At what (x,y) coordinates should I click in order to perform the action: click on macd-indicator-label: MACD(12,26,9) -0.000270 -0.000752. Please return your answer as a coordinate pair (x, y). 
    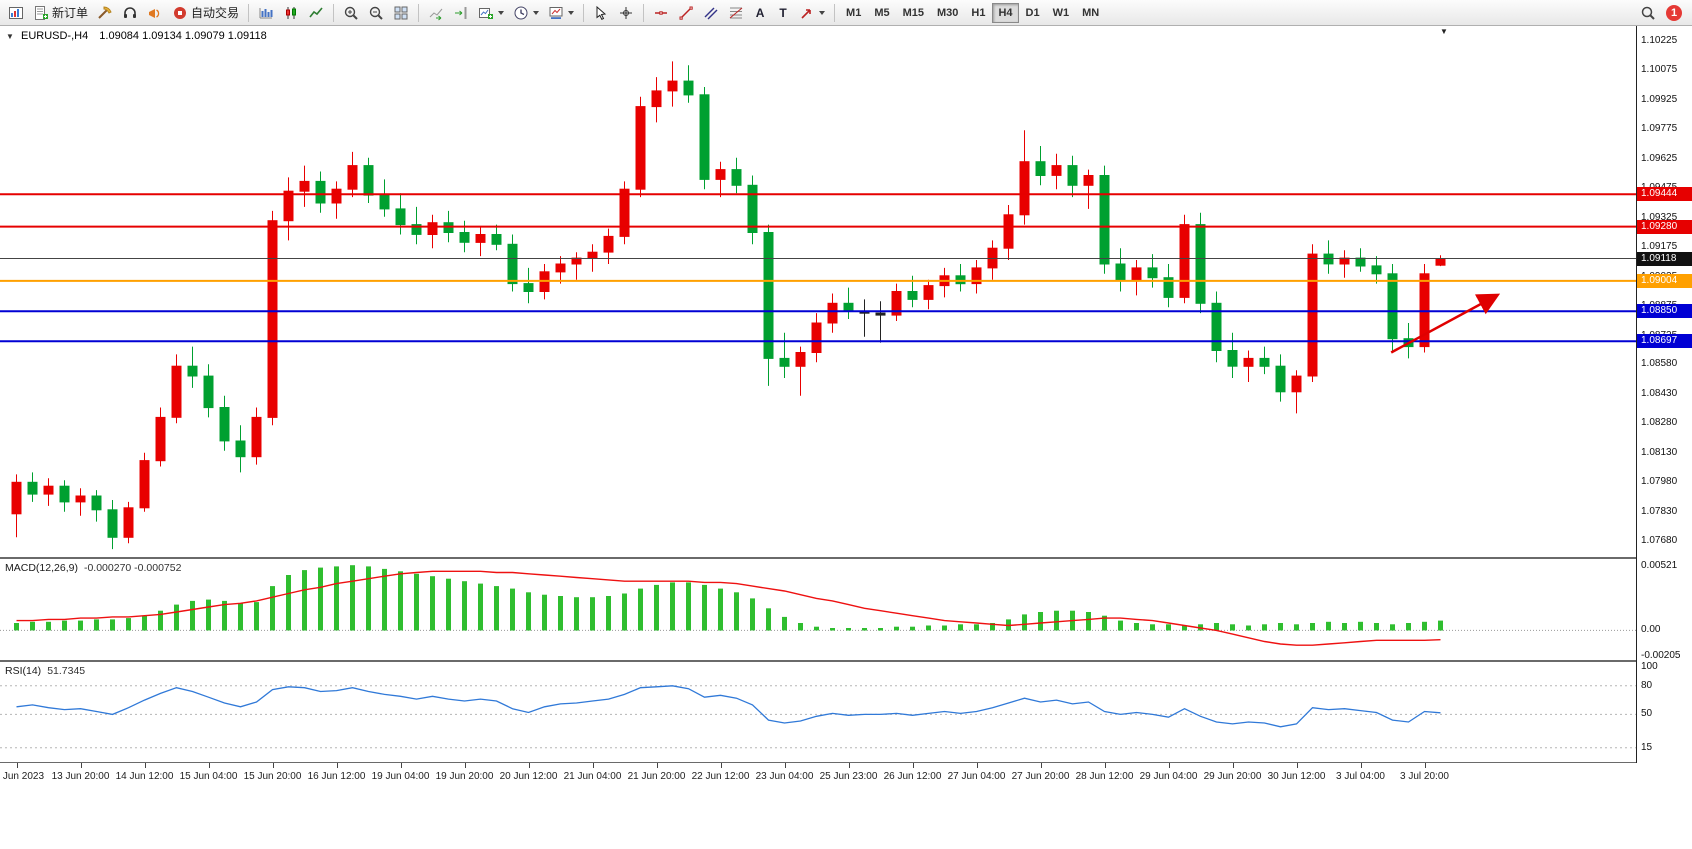
    Looking at the image, I should click on (93, 568).